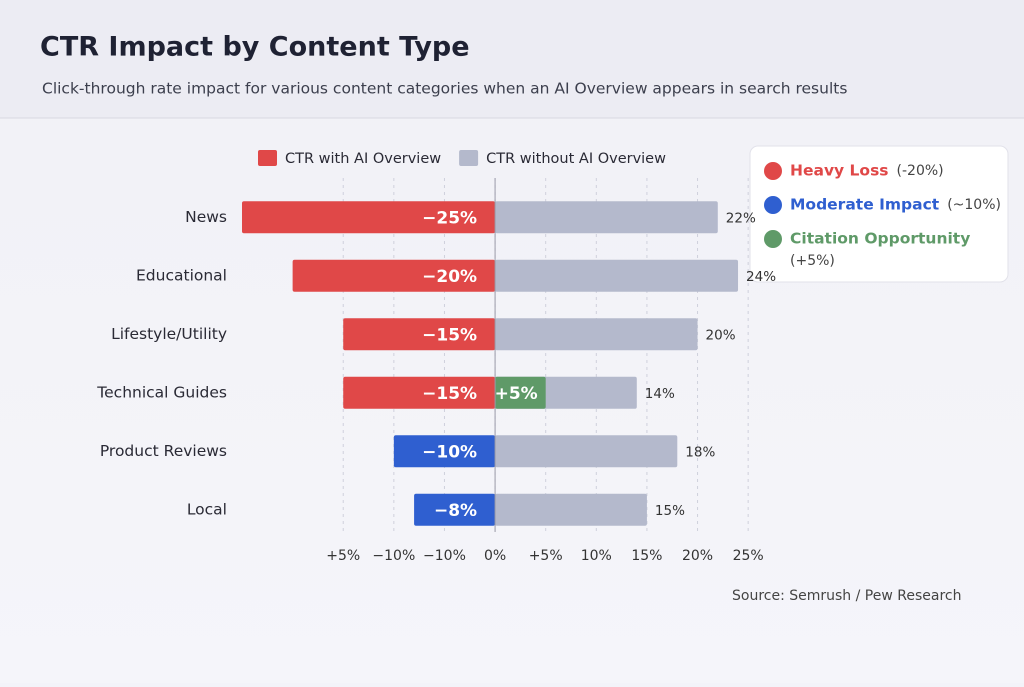  I want to click on x-tick-label: 0%, so click(495, 556).